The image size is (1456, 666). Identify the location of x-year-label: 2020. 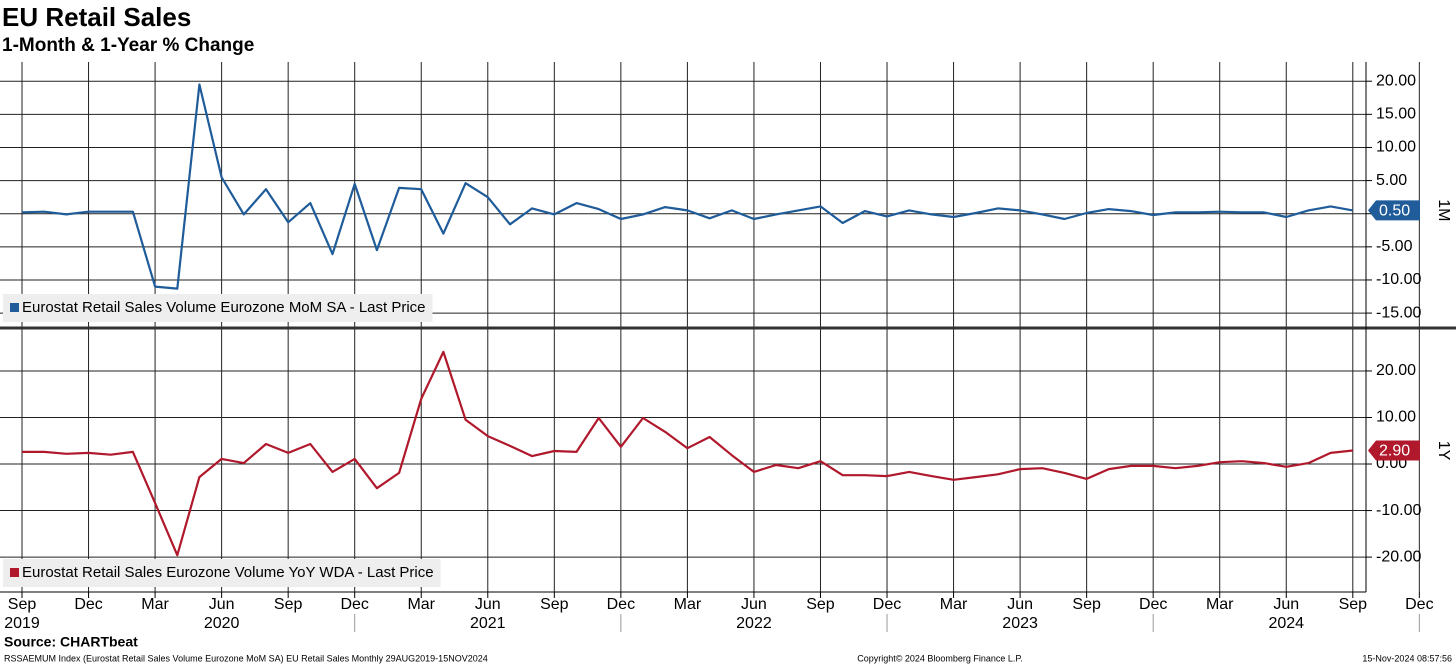
(222, 623).